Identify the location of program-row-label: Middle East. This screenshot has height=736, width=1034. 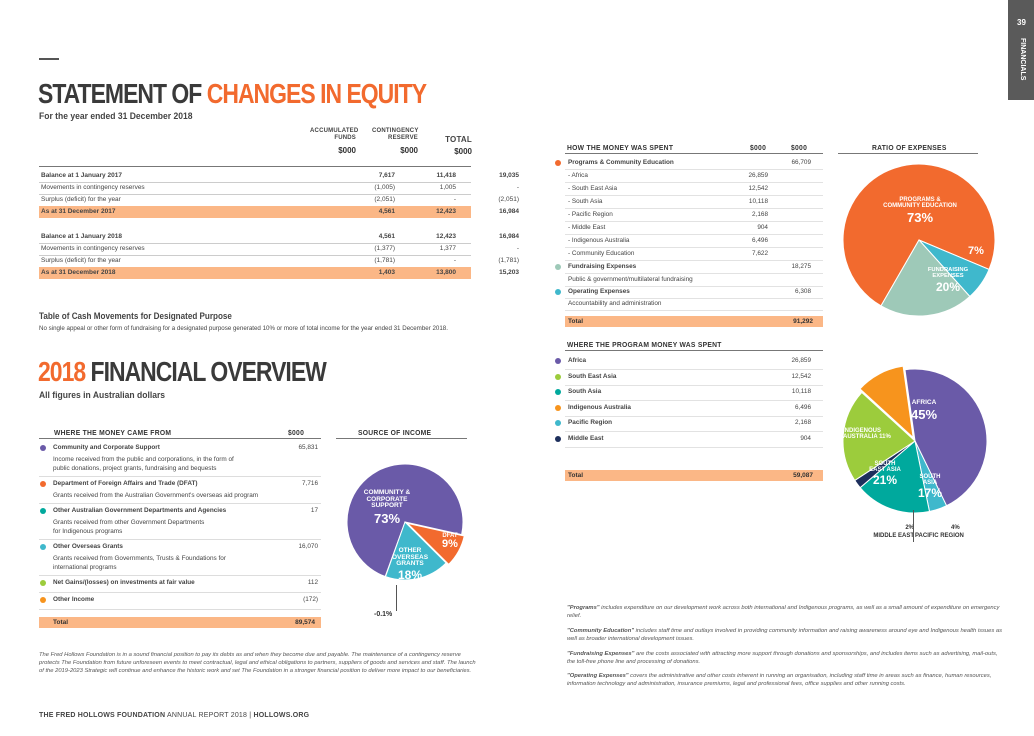
(586, 438).